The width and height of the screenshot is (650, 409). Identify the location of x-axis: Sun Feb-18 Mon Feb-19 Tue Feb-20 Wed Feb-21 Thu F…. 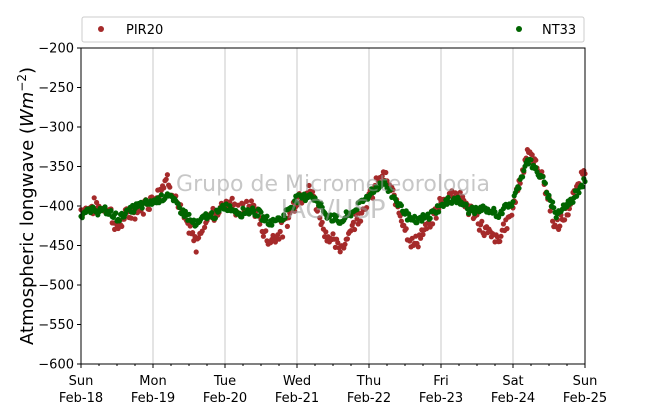
(333, 385).